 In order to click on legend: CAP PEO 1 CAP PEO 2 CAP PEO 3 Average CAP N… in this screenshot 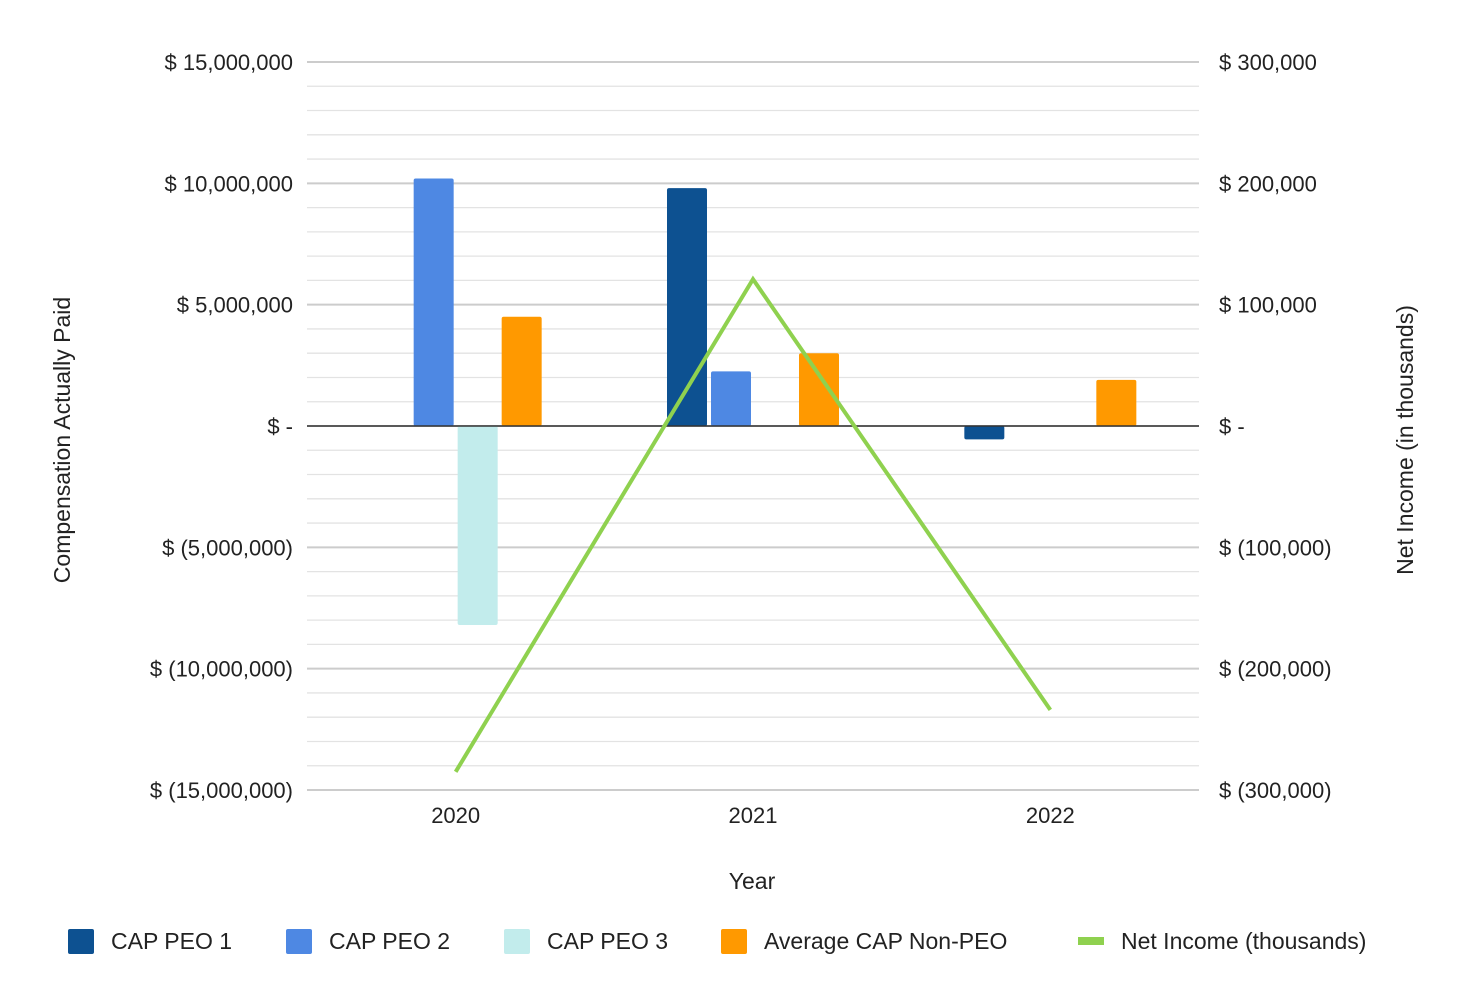, I will do `click(717, 941)`.